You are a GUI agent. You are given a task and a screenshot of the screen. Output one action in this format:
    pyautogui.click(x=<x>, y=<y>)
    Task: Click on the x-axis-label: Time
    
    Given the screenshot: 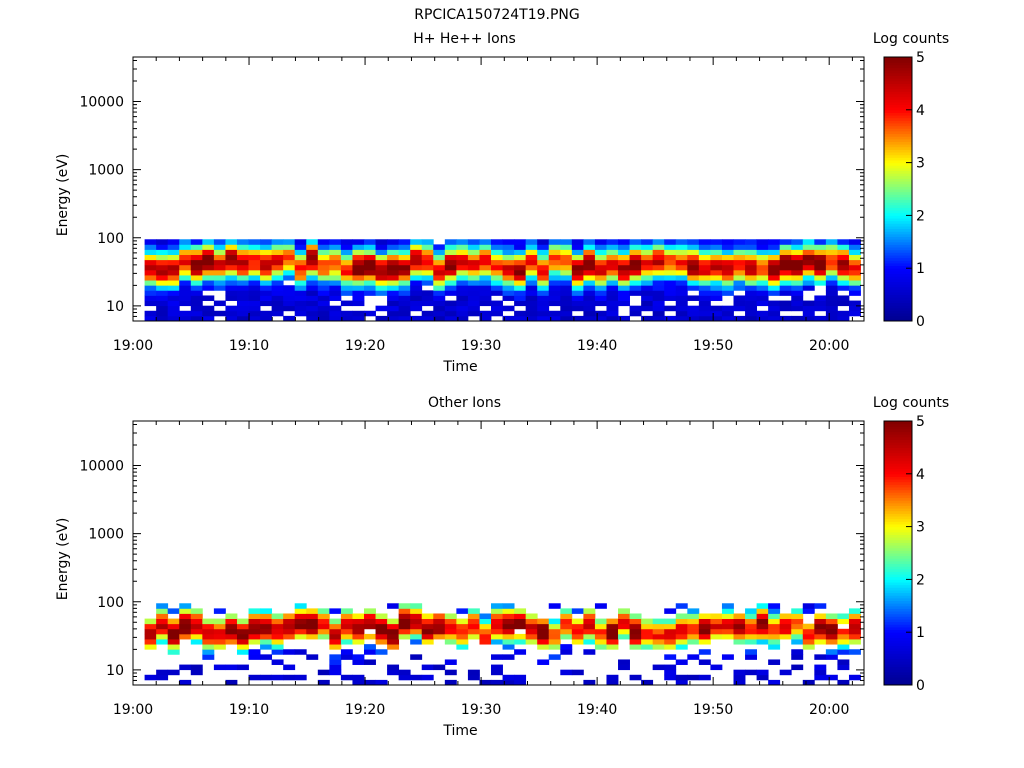 What is the action you would take?
    pyautogui.click(x=459, y=731)
    